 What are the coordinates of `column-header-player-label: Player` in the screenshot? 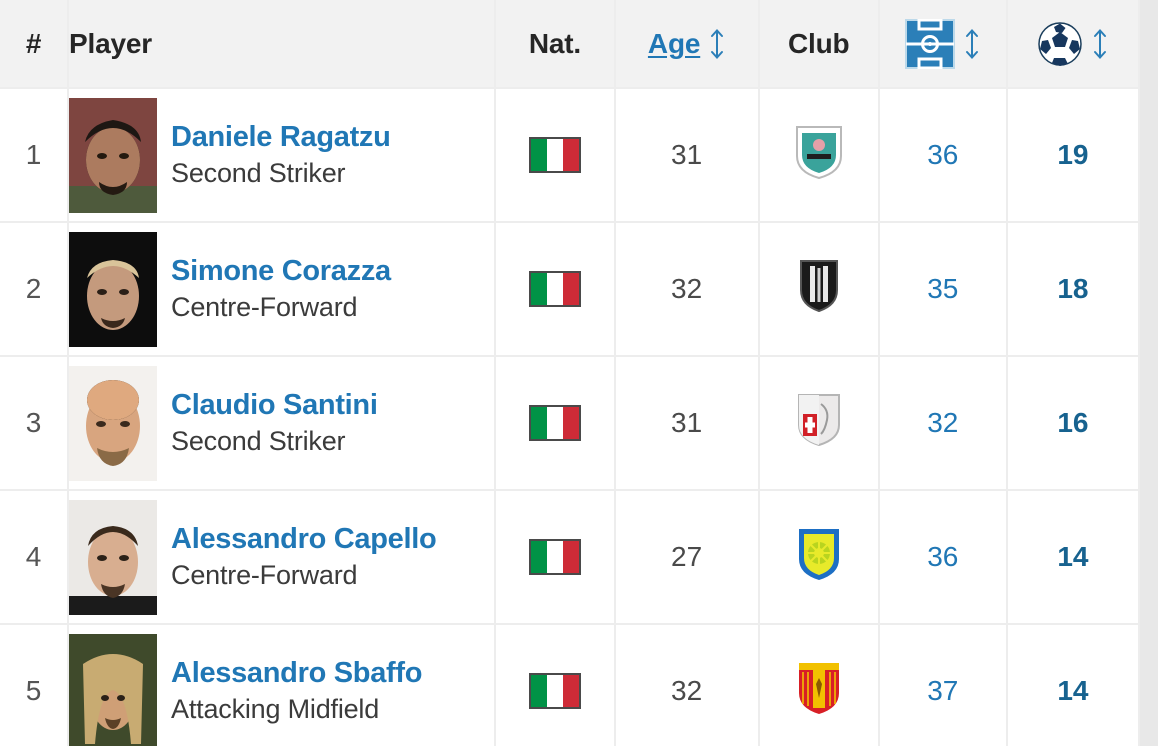 It's located at (110, 43).